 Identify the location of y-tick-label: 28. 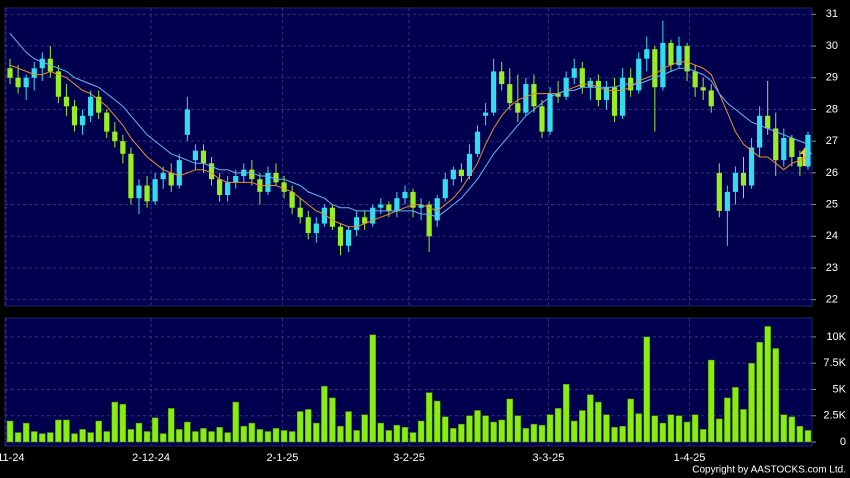
(832, 109).